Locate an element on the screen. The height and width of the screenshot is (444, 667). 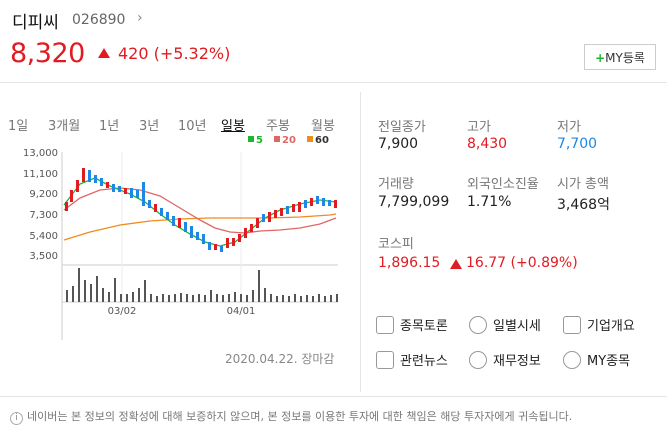
menu-finance: 재무정보 is located at coordinates (505, 359).